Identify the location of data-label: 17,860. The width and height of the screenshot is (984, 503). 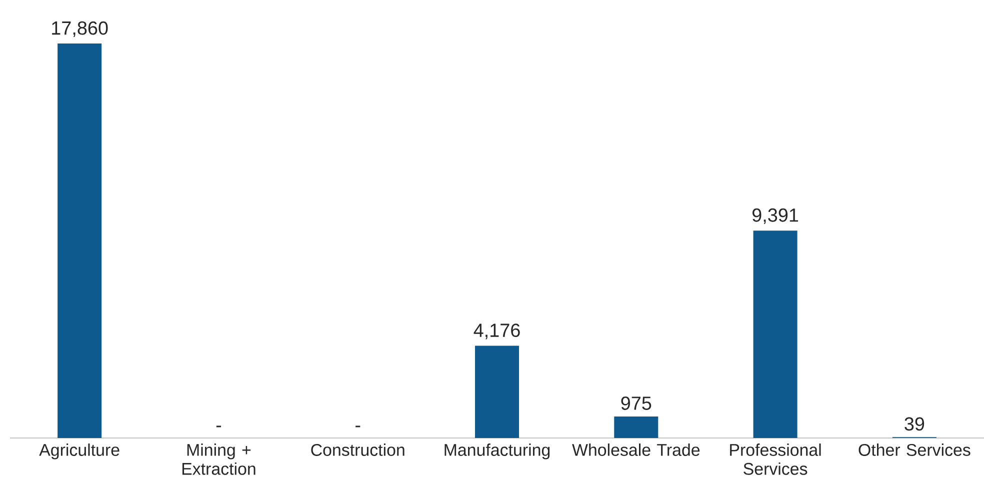
(80, 29).